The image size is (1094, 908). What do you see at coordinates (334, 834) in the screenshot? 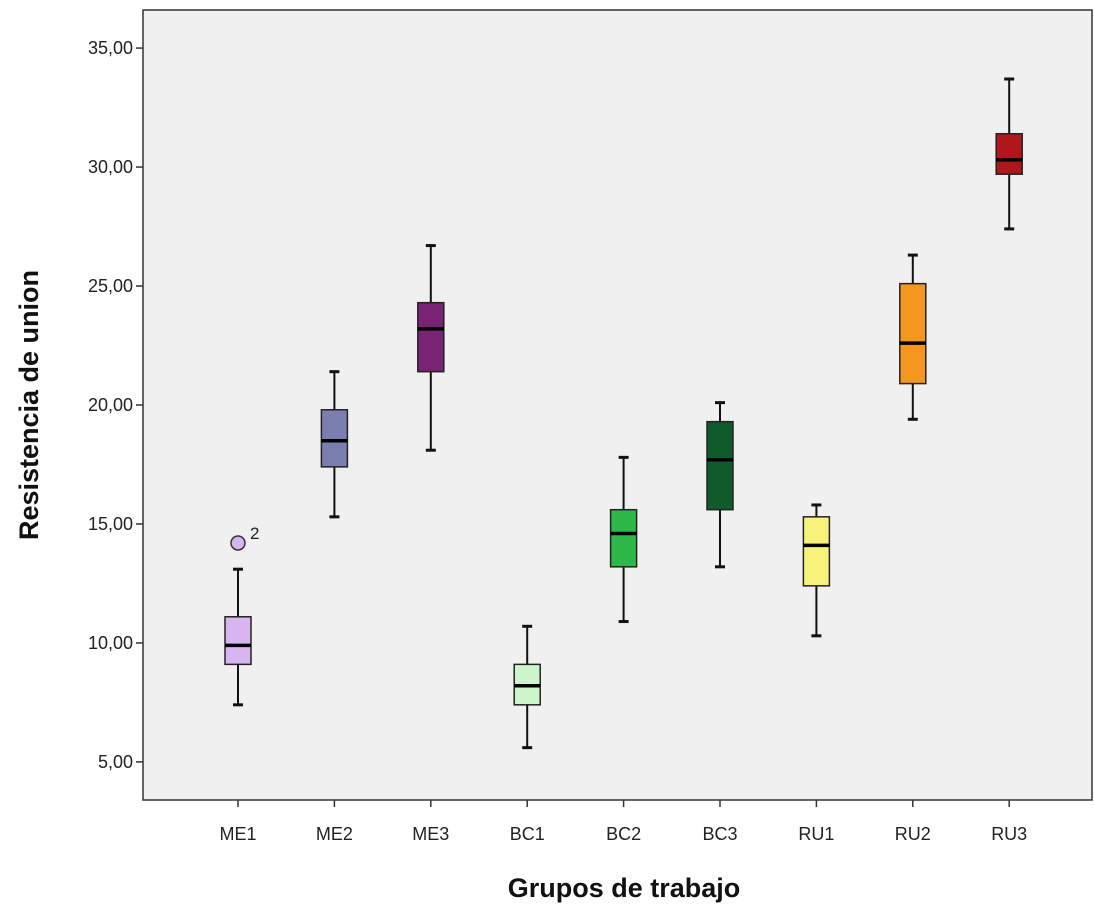
I see `x-tick-label: ME2` at bounding box center [334, 834].